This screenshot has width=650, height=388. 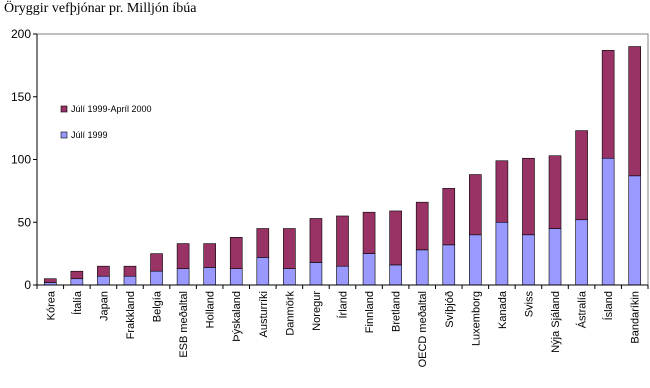 I want to click on legend-label: Júlí 1999, so click(x=89, y=135).